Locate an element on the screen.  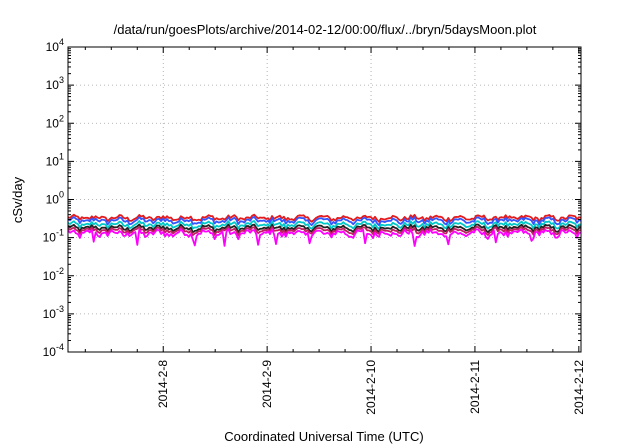
y-axis-label: cSv/day is located at coordinates (17, 199).